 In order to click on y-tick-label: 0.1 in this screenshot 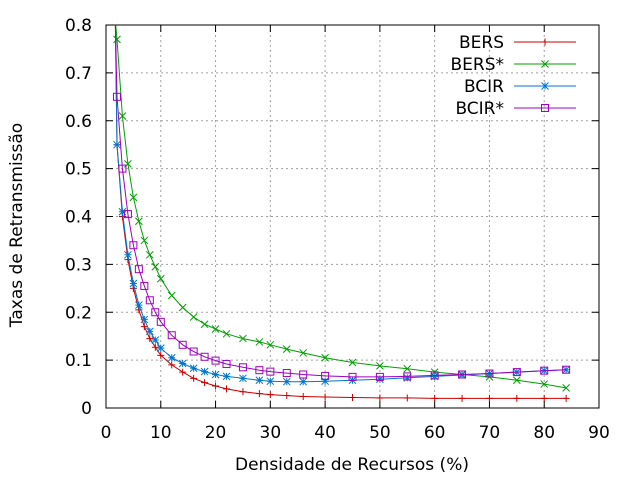, I will do `click(78, 361)`.